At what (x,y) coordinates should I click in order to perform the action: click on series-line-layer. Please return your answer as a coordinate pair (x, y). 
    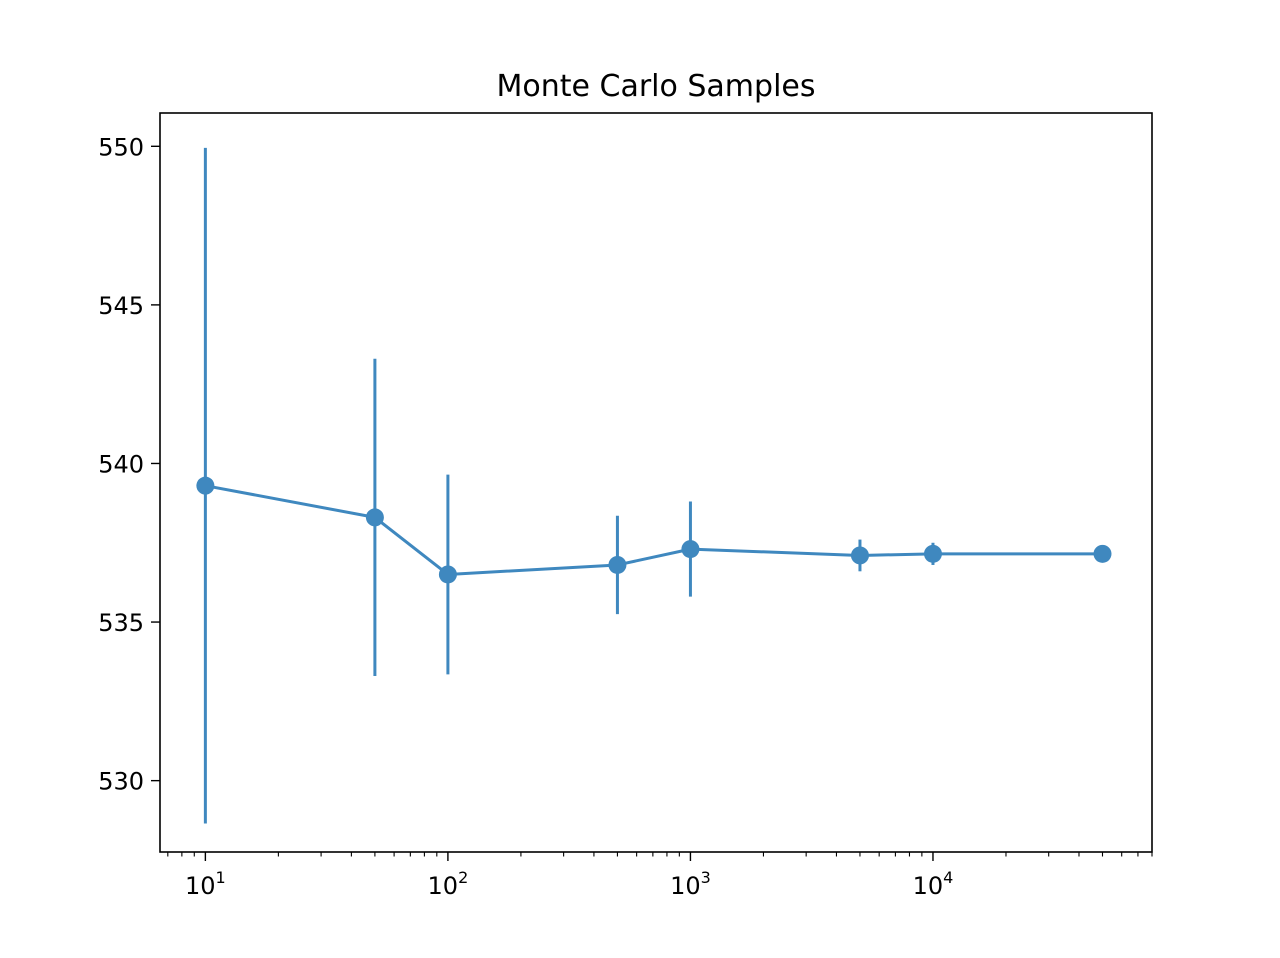
    Looking at the image, I should click on (653, 530).